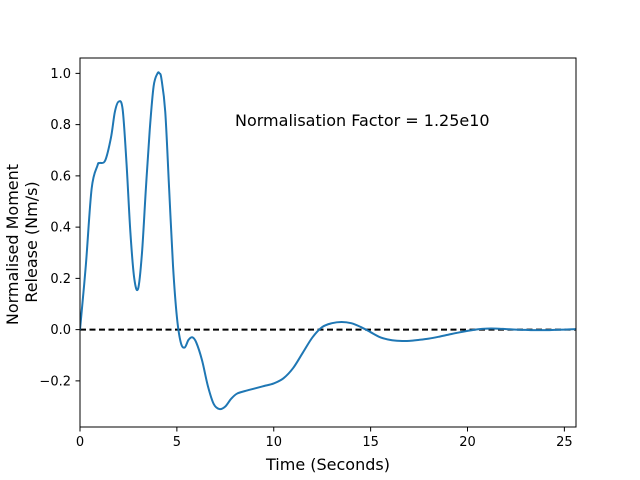 The height and width of the screenshot is (480, 640). Describe the element at coordinates (60, 176) in the screenshot. I see `y-tick-label: 0.6` at that location.